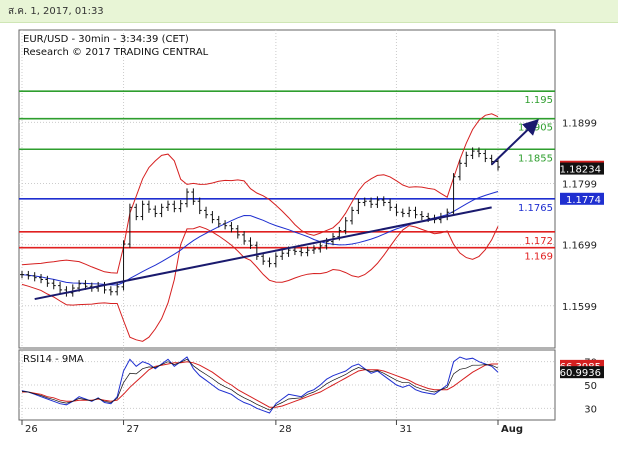 This screenshot has width=618, height=453. I want to click on rsi-title: RSI14 - 9MA, so click(53, 359).